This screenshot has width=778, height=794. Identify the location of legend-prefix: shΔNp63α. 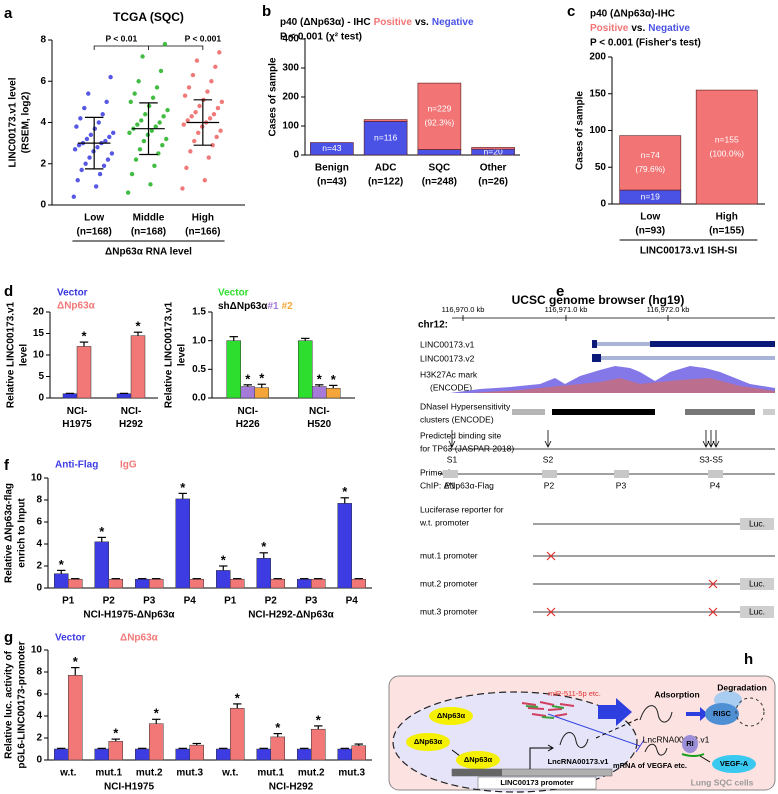
(243, 306).